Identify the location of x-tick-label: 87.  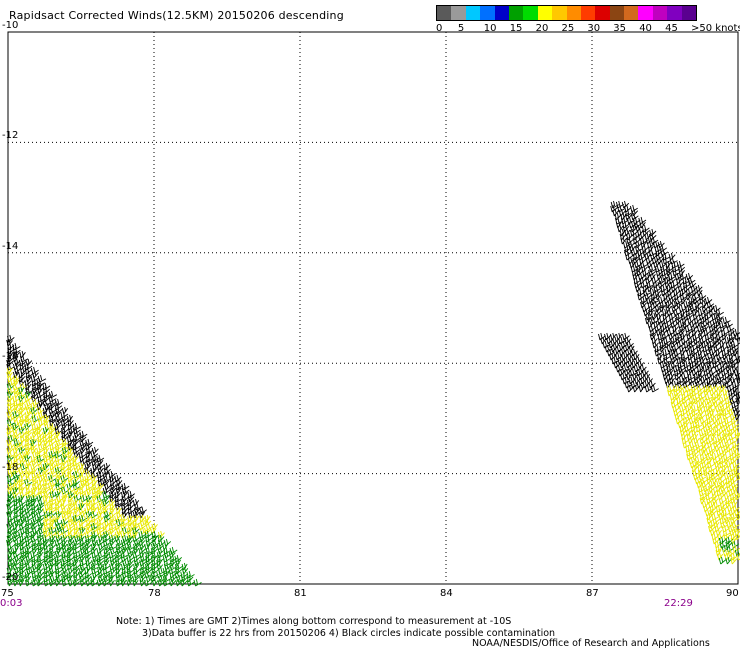
(592, 593).